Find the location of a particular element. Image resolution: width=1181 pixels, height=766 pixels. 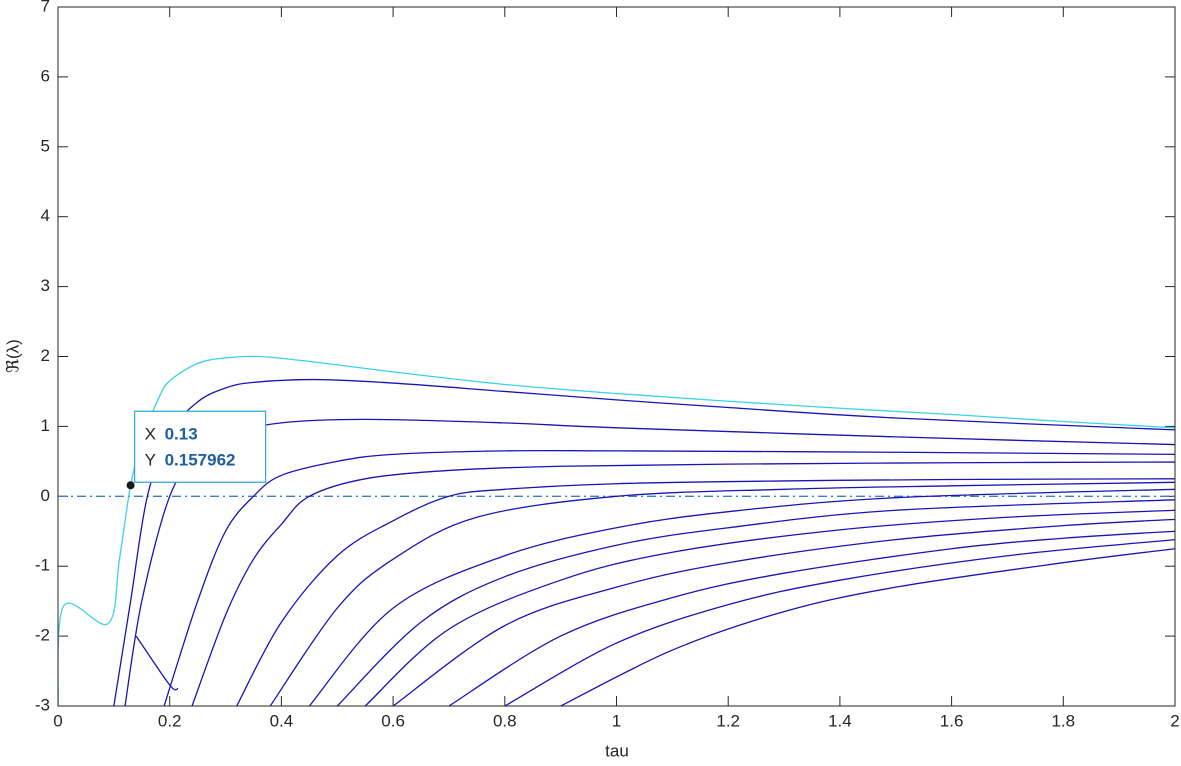

x-tick-label: 1 is located at coordinates (616, 720).